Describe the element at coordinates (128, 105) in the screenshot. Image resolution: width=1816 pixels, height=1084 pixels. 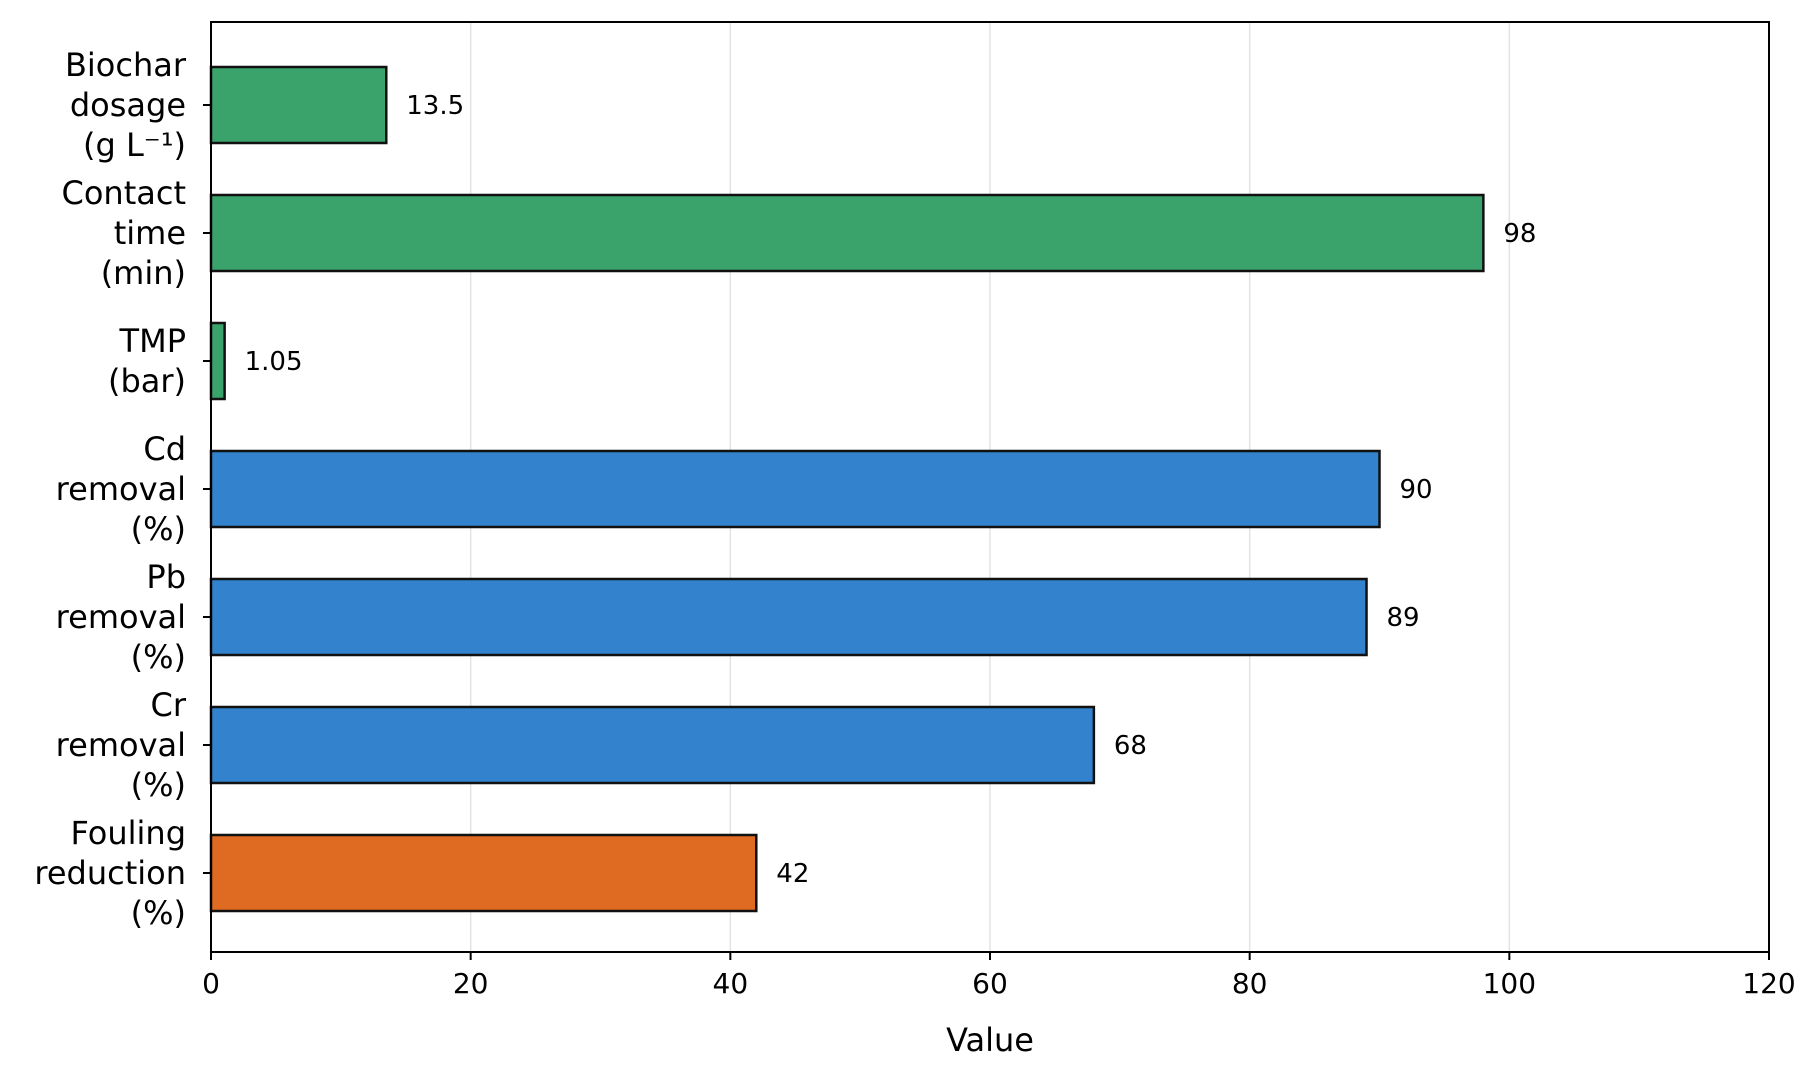
I see `y-tick-label-0-line-1: dosage` at that location.